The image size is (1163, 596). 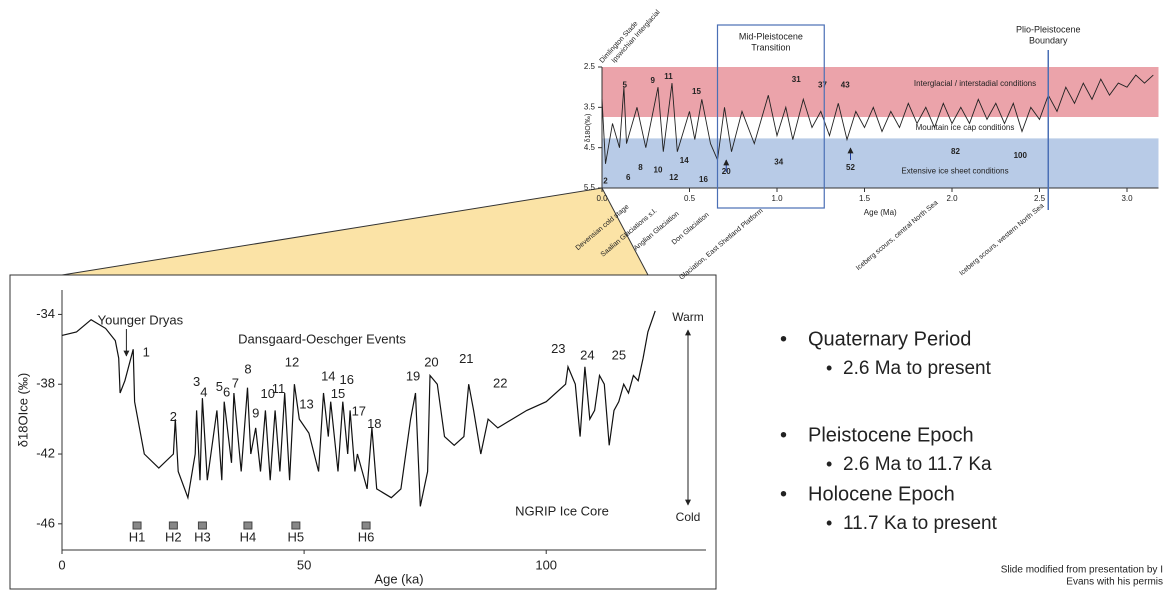 I want to click on bullet-text: Holocene Epoch, so click(x=881, y=494).